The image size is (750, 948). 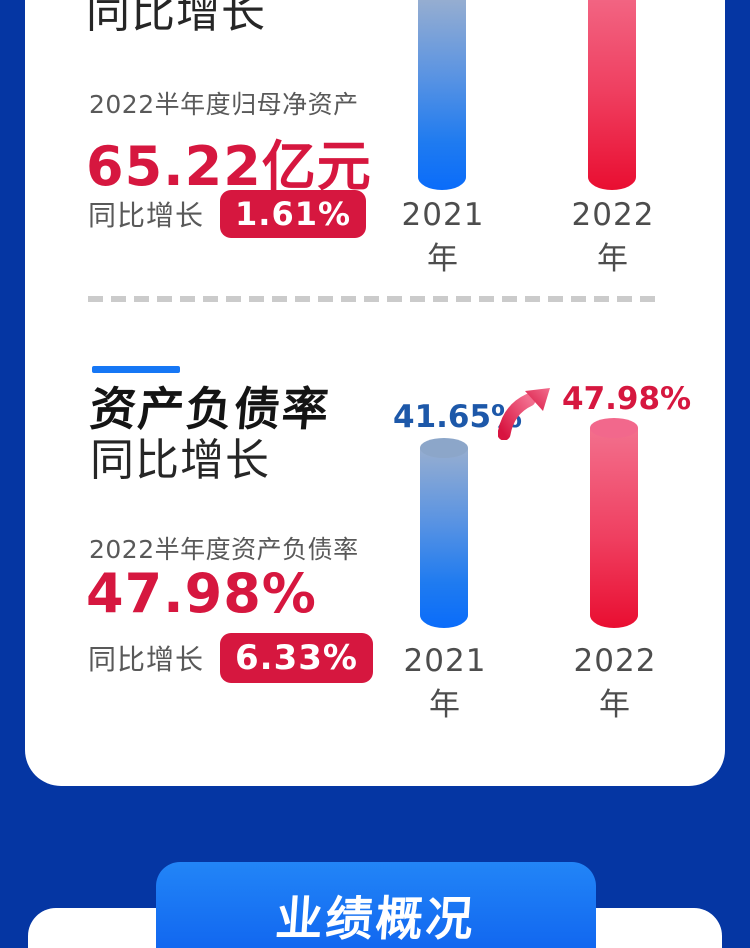 What do you see at coordinates (445, 683) in the screenshot?
I see `debt-ratio-bar-2021-label: 2021年` at bounding box center [445, 683].